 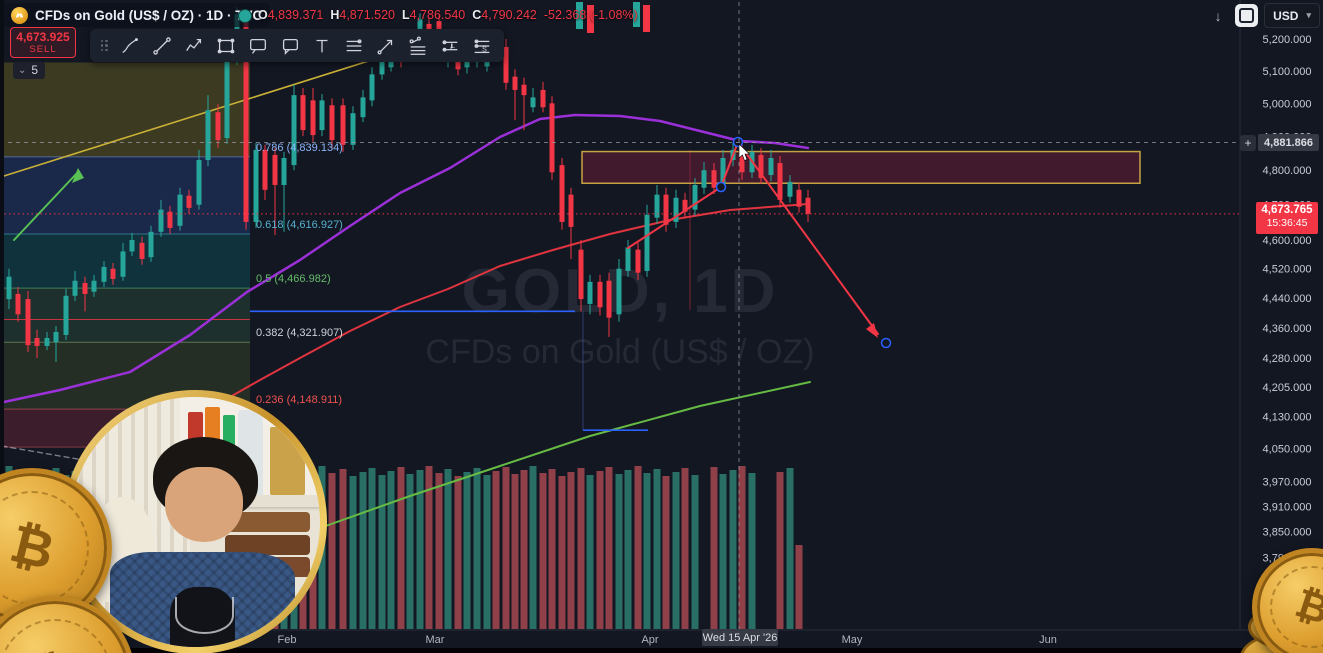 What do you see at coordinates (1248, 143) in the screenshot?
I see `add-alert-plus-icon: +` at bounding box center [1248, 143].